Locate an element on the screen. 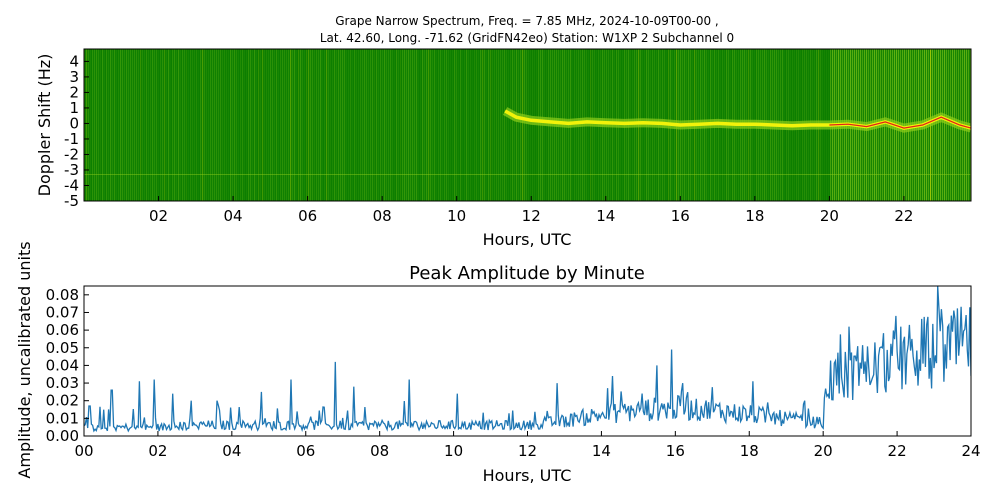 The width and height of the screenshot is (1000, 500). amplitude-x-ticks: 00 02 04 06 08 10 12 14 16 18 20 22 24 is located at coordinates (527, 445).